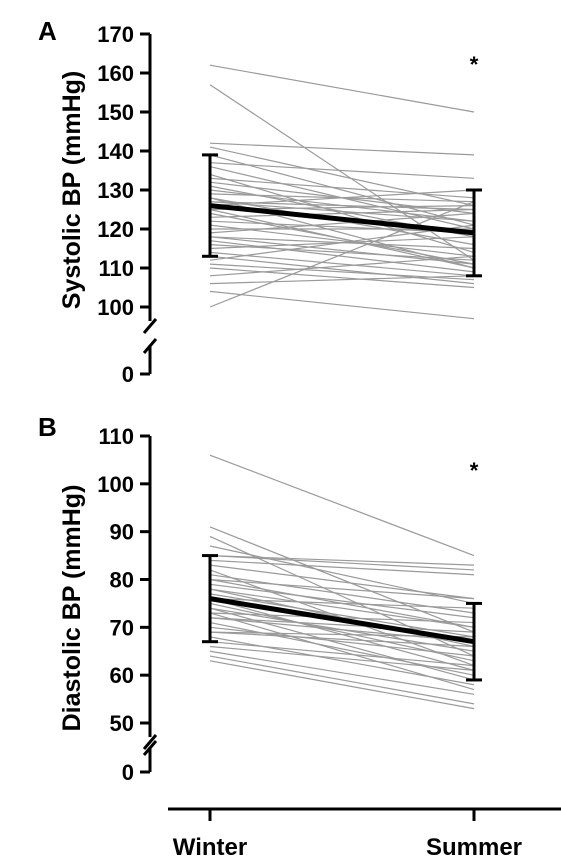 The image size is (561, 861). I want to click on y-tick-label: 130, so click(115, 190).